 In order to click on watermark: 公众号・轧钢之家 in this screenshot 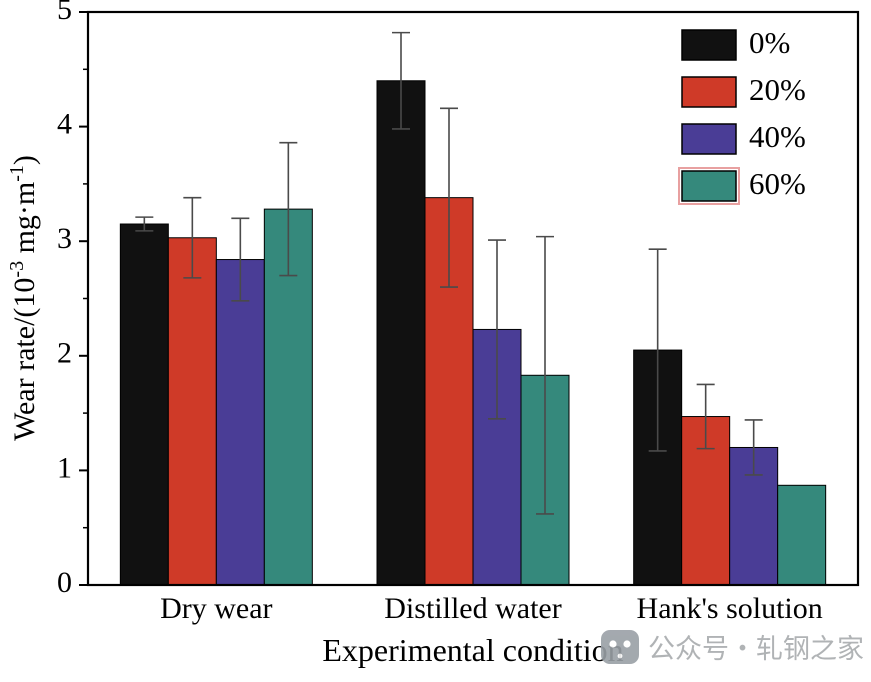, I will do `click(732, 647)`.